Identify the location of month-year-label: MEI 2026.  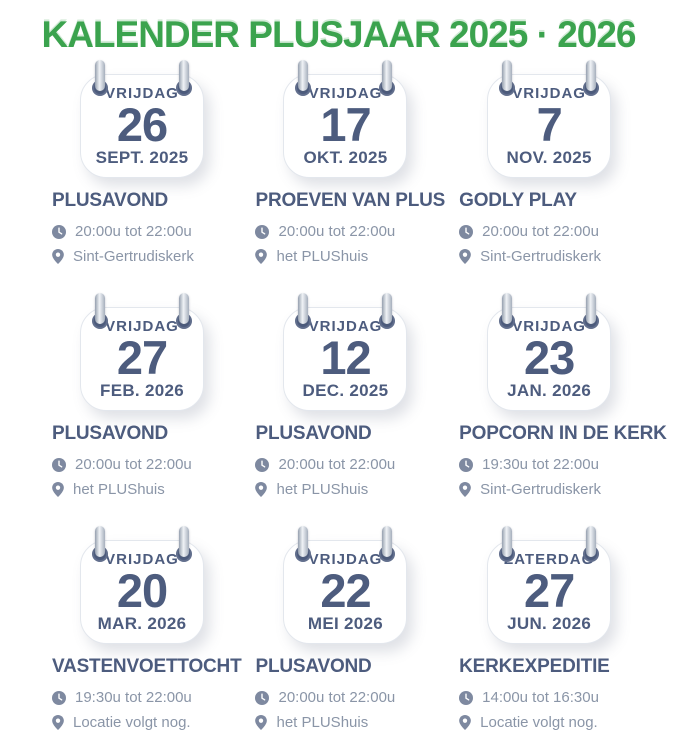
(345, 624).